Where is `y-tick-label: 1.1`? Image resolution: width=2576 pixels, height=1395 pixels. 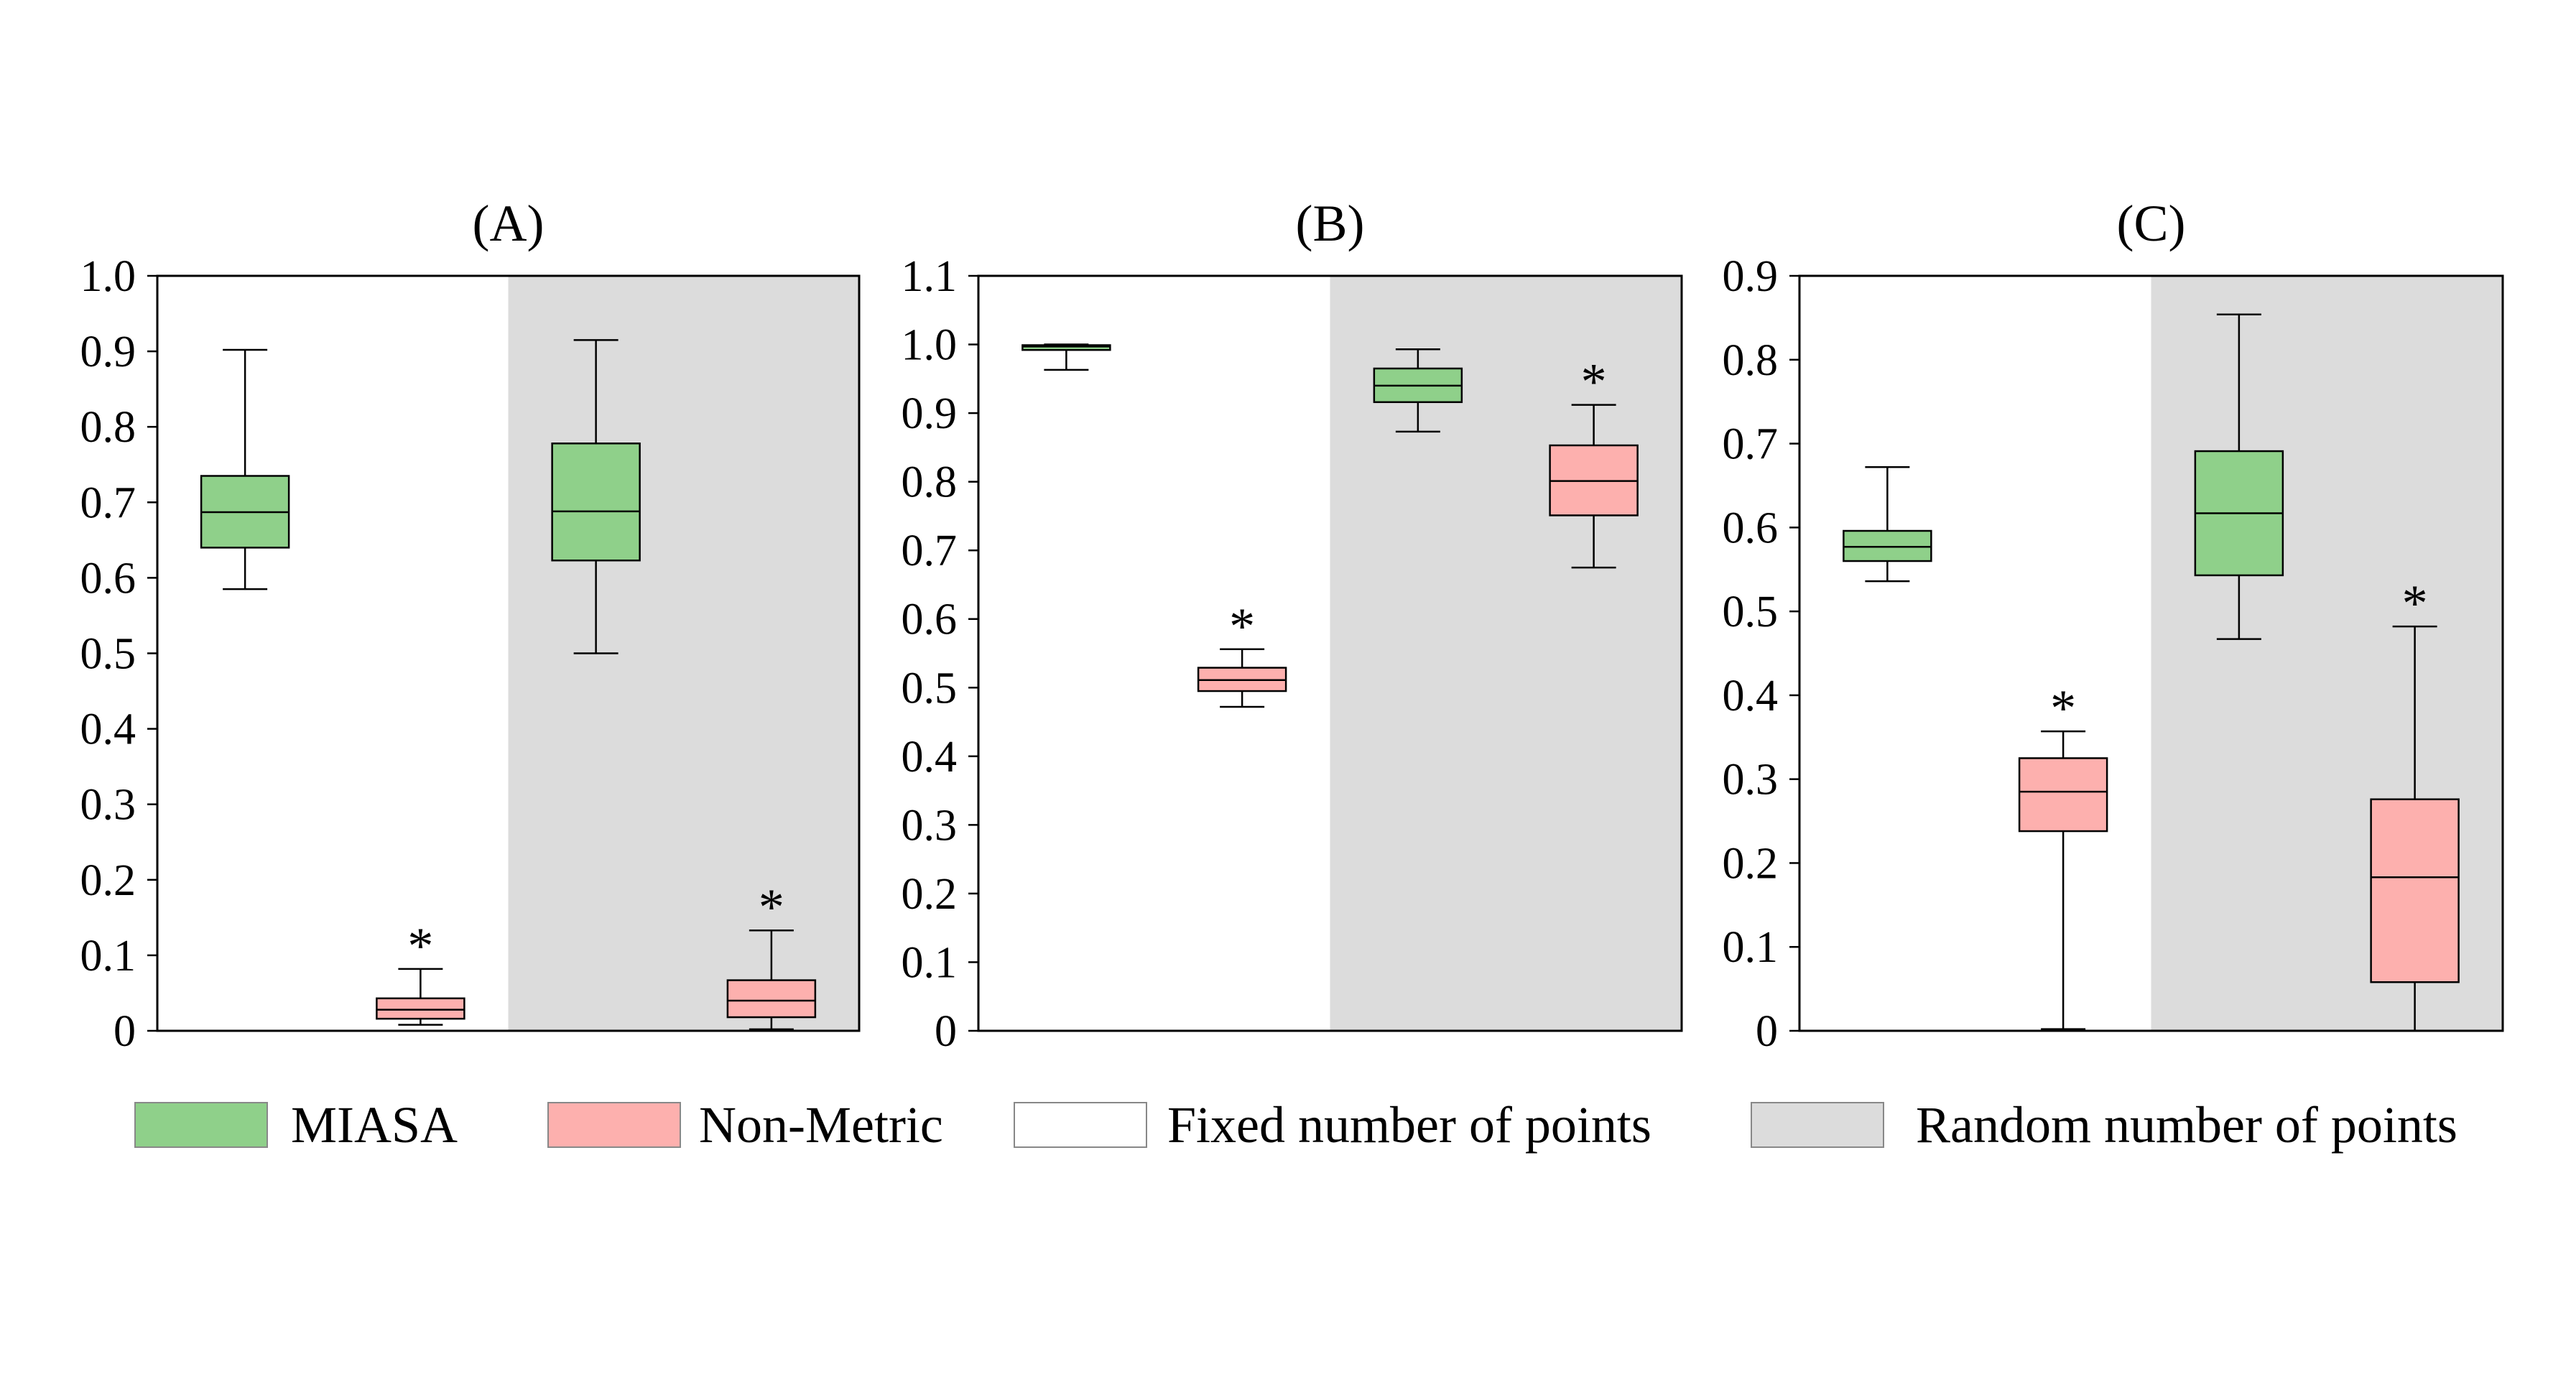 y-tick-label: 1.1 is located at coordinates (930, 276).